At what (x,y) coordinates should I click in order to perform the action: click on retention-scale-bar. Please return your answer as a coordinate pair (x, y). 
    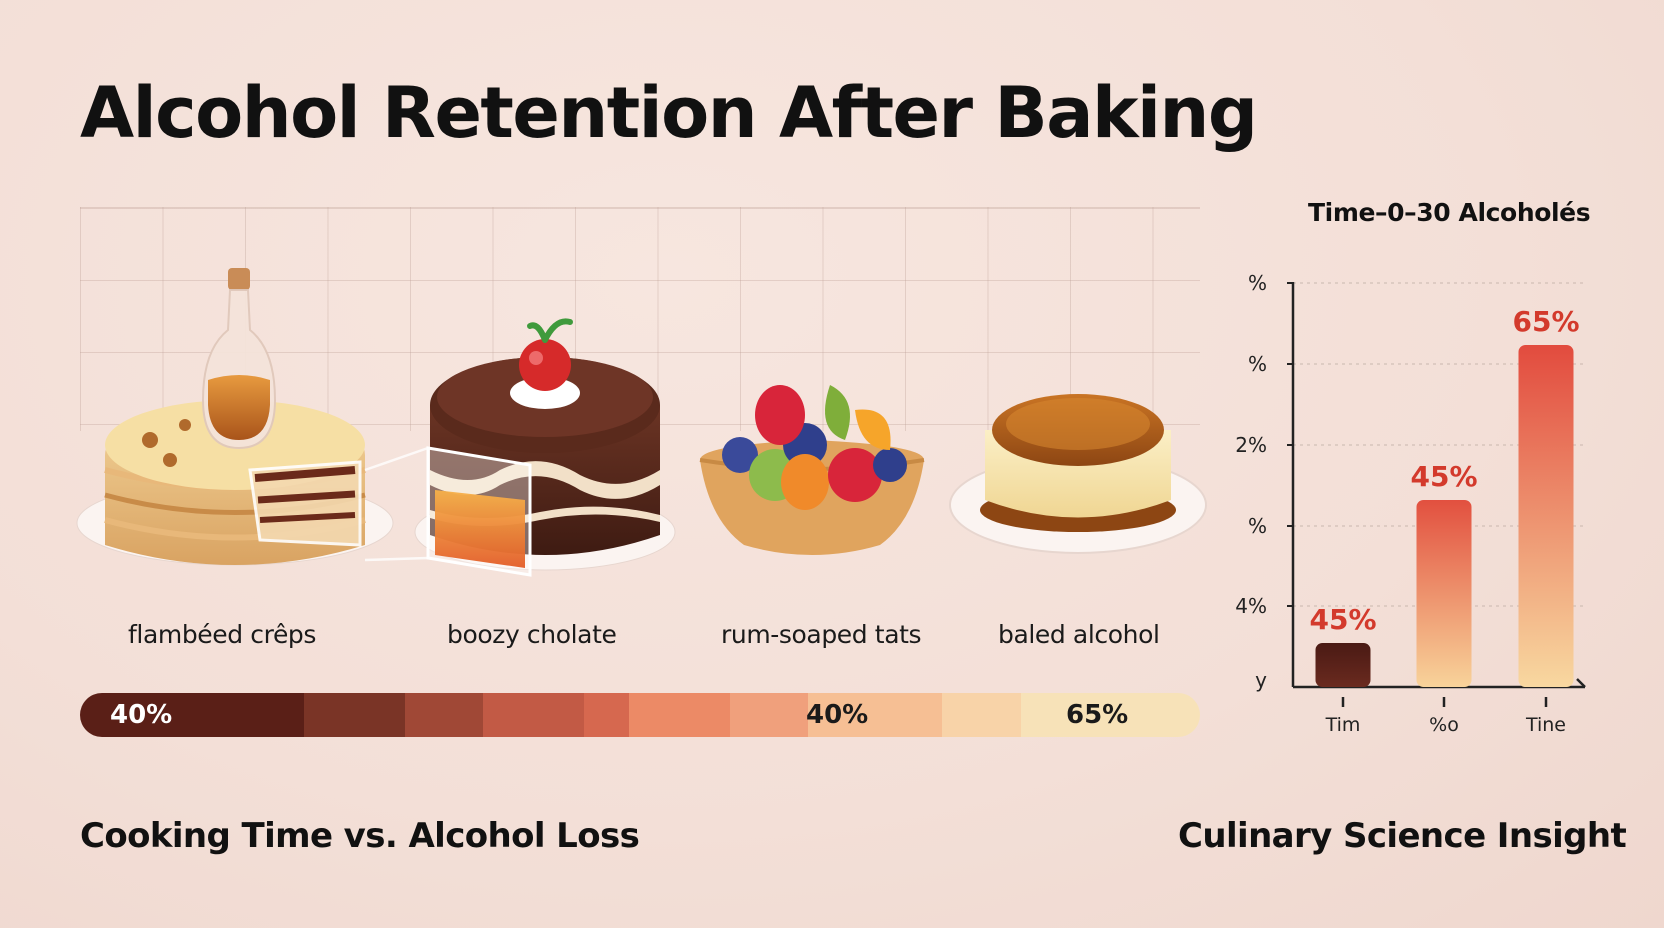
    Looking at the image, I should click on (640, 715).